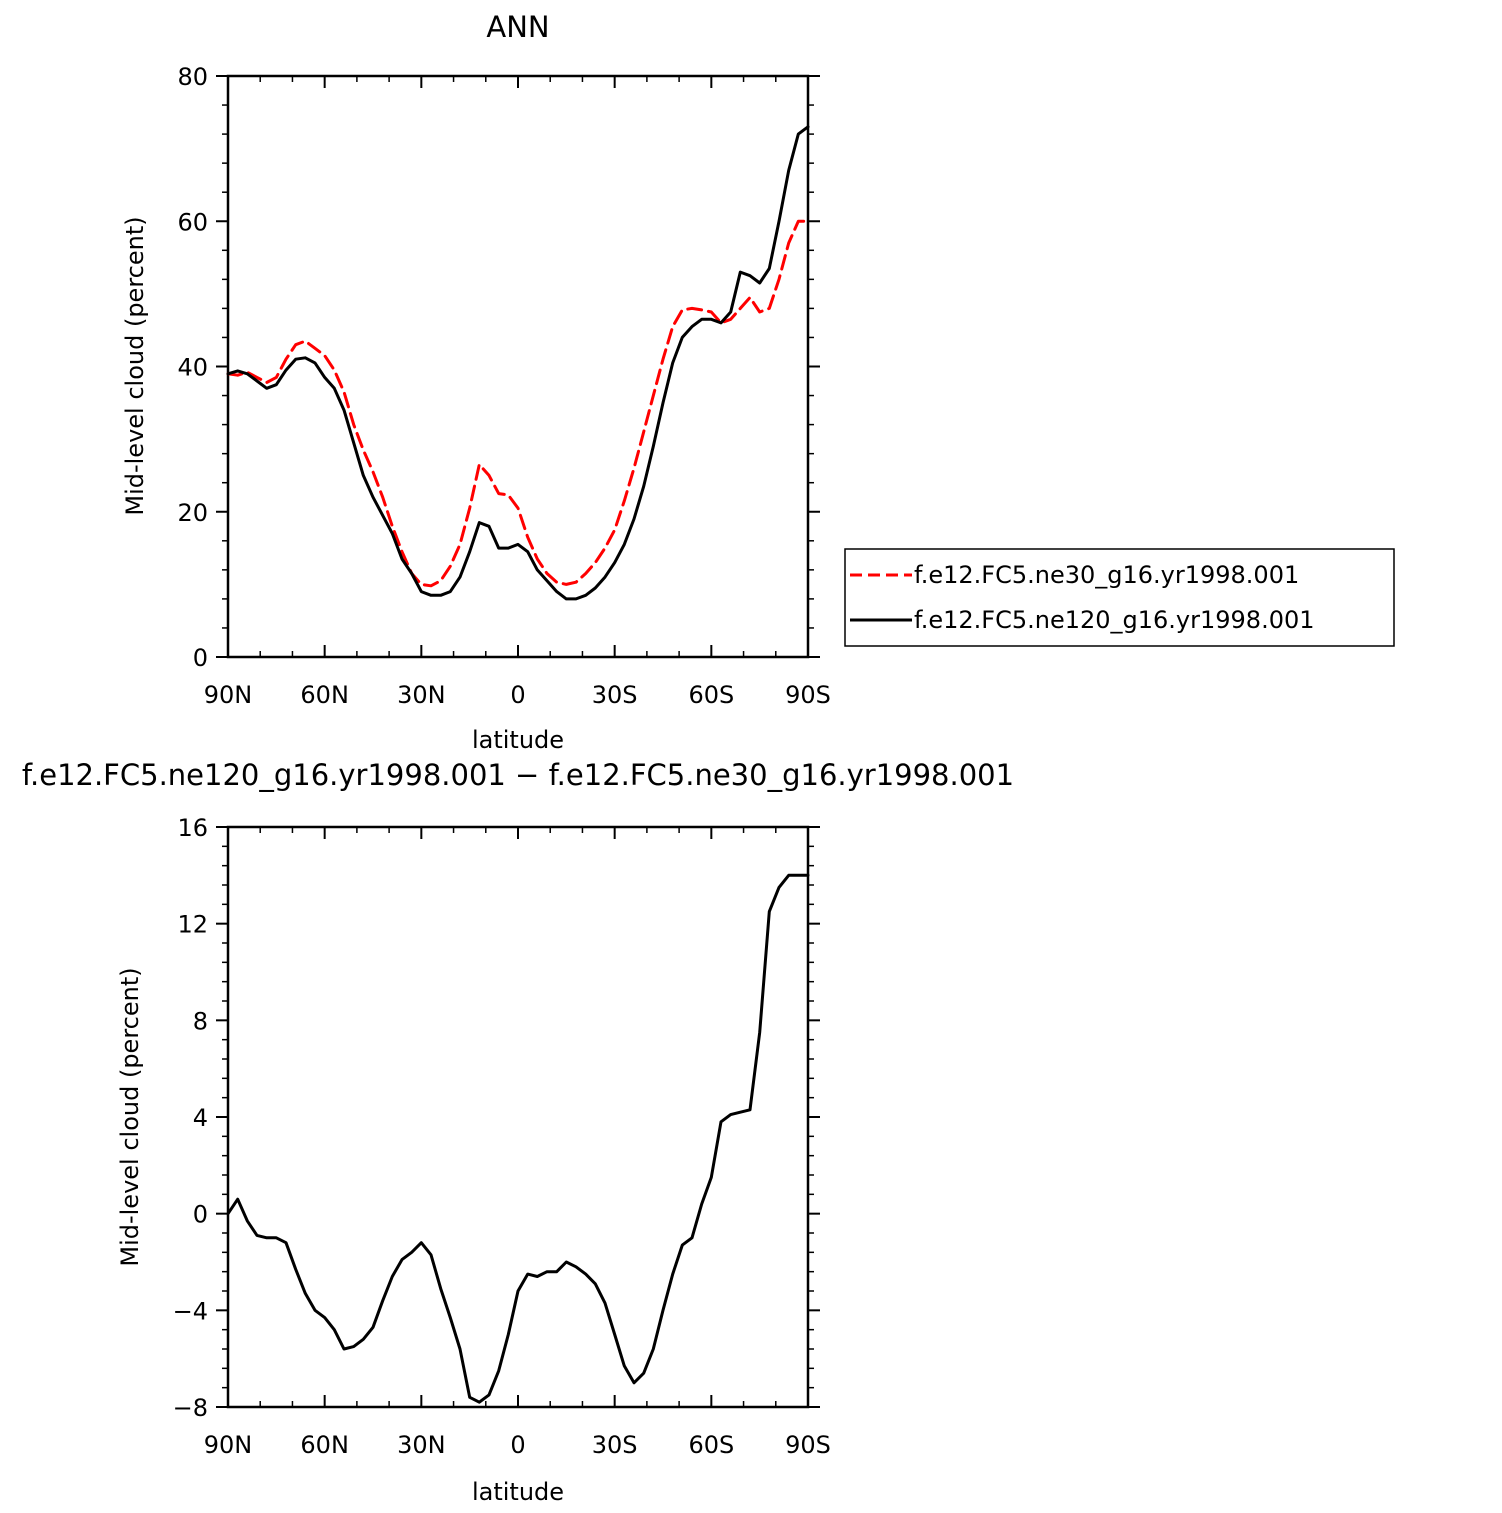  Describe the element at coordinates (192, 925) in the screenshot. I see `bottom-y-tick-label: 12` at that location.